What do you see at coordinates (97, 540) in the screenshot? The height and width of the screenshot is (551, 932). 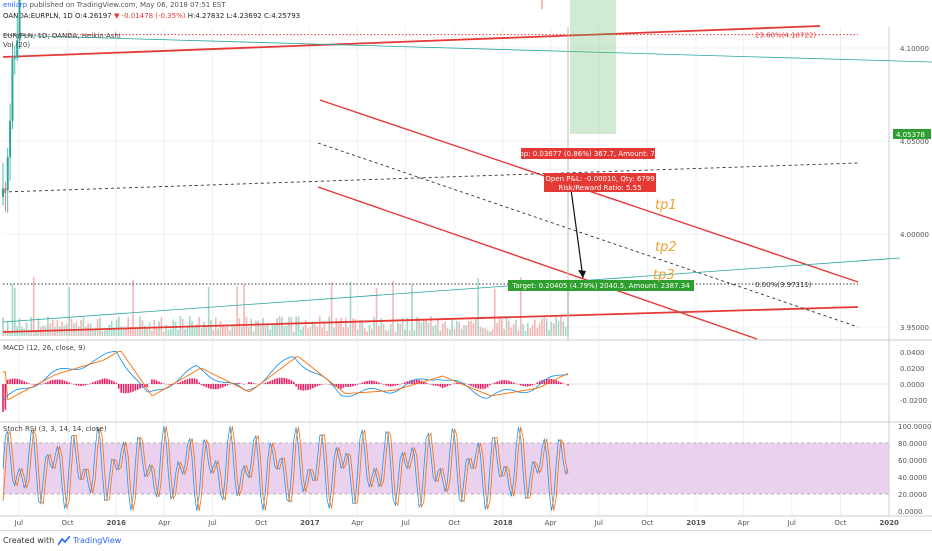 I see `tradingview-brand: TradingView` at bounding box center [97, 540].